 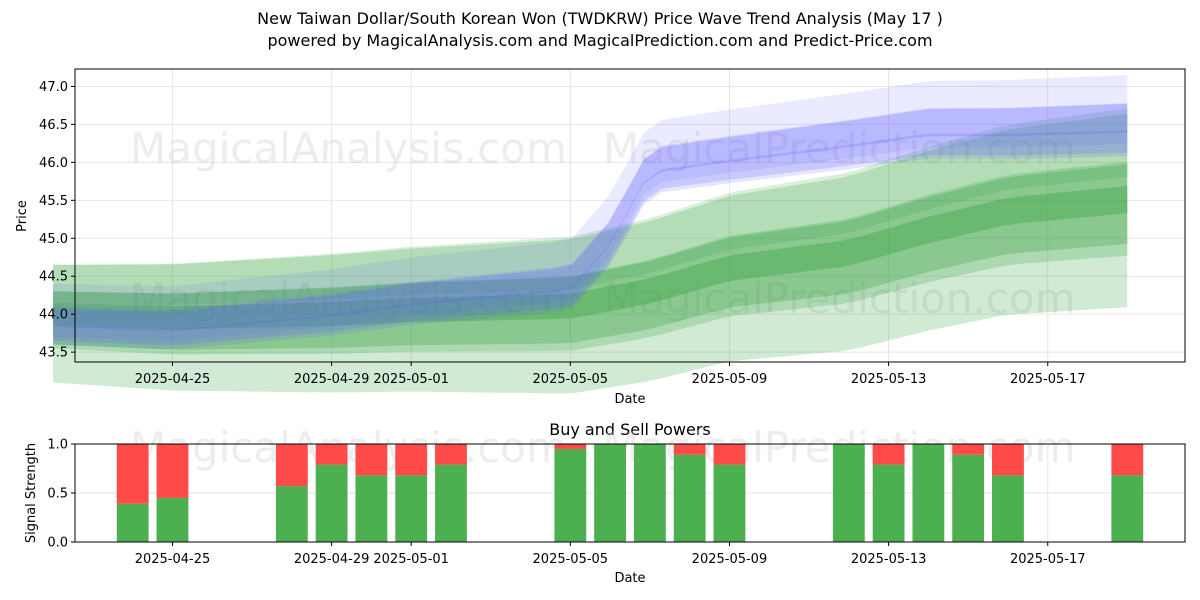 I want to click on signal-title: Buy and Sell Powers, so click(x=630, y=429).